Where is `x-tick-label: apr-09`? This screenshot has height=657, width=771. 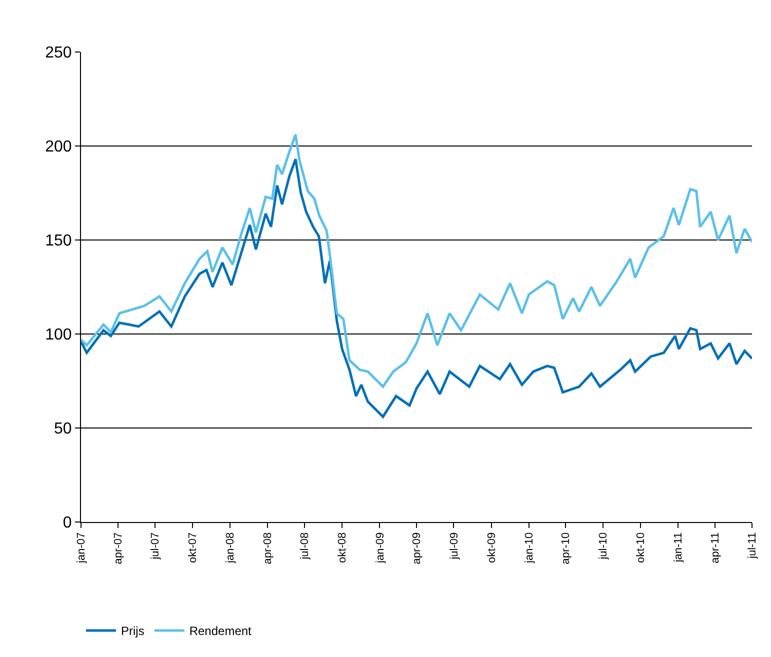
x-tick-label: apr-09 is located at coordinates (417, 548).